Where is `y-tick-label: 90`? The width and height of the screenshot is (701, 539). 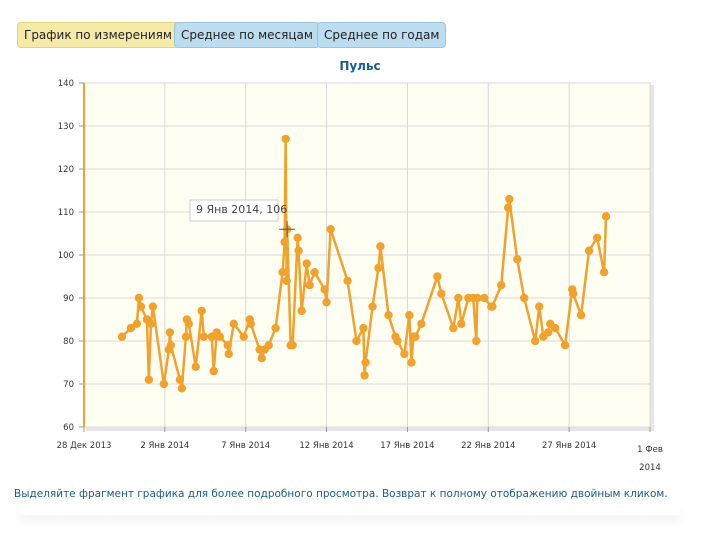
y-tick-label: 90 is located at coordinates (68, 299).